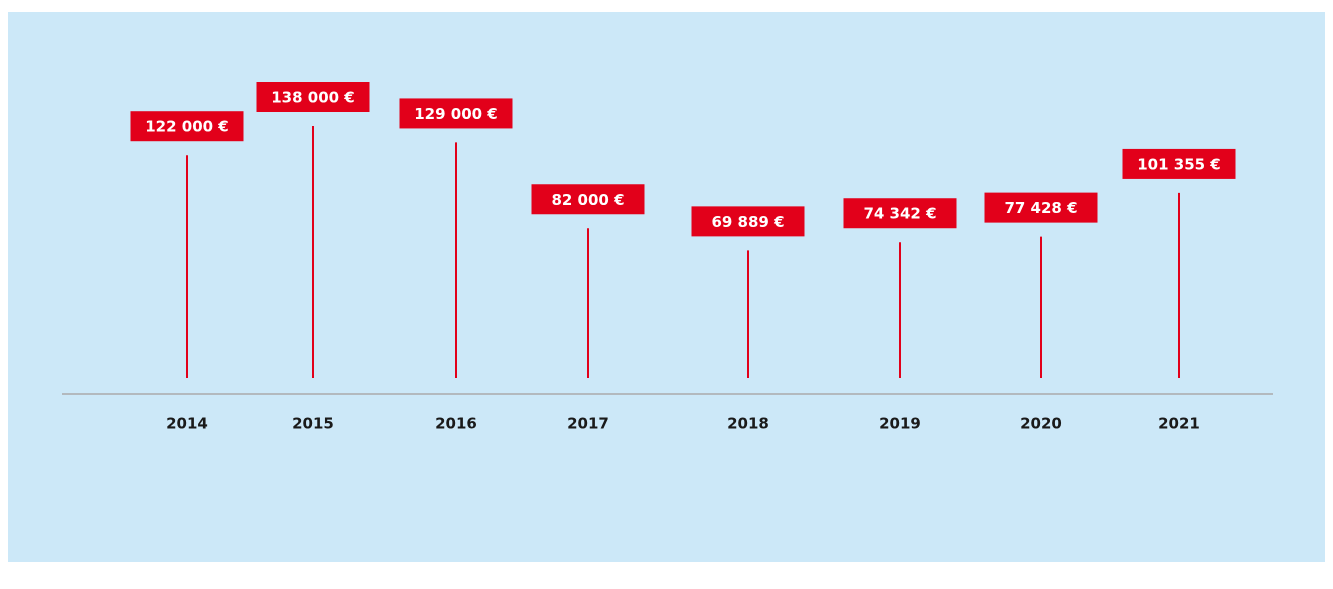 This screenshot has height=589, width=1333. I want to click on value-label: 138 000 €, so click(313, 98).